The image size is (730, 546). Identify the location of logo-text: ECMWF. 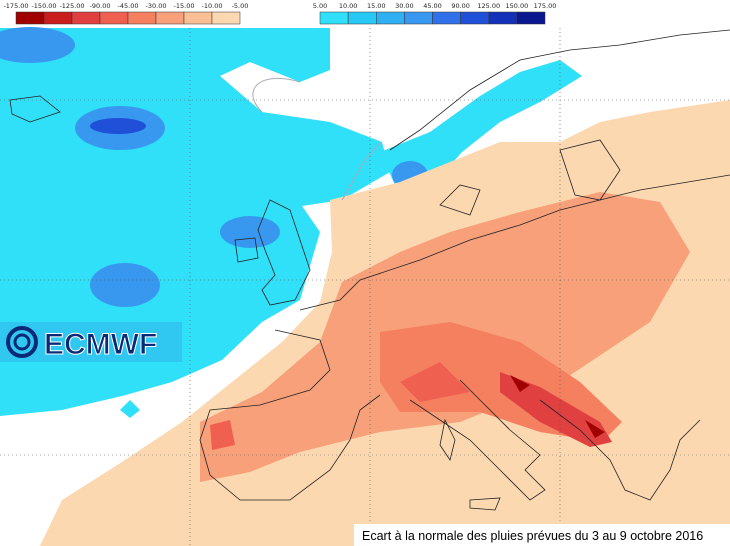
(100, 344).